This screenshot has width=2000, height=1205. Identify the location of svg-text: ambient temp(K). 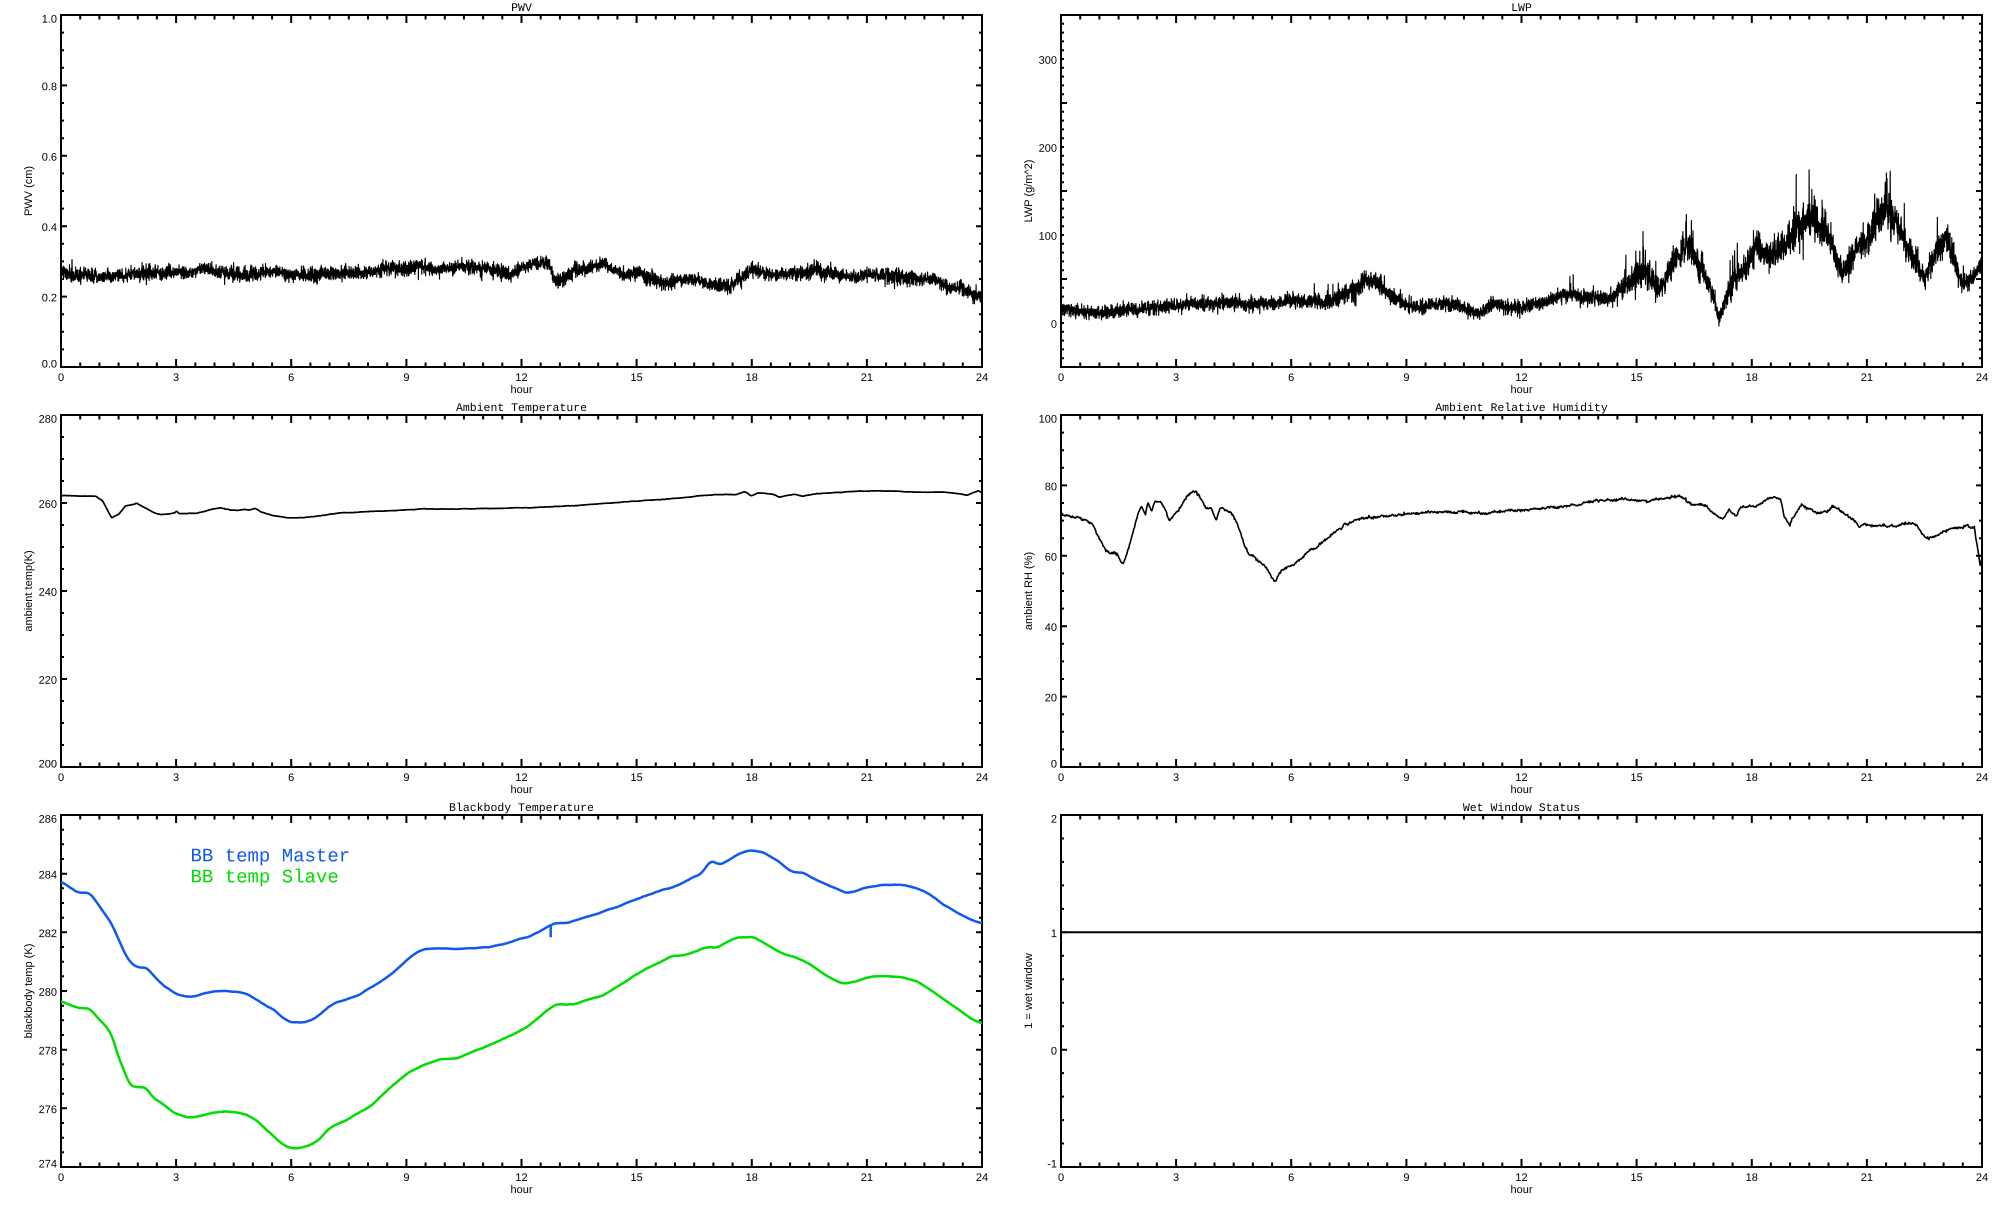
(29, 590).